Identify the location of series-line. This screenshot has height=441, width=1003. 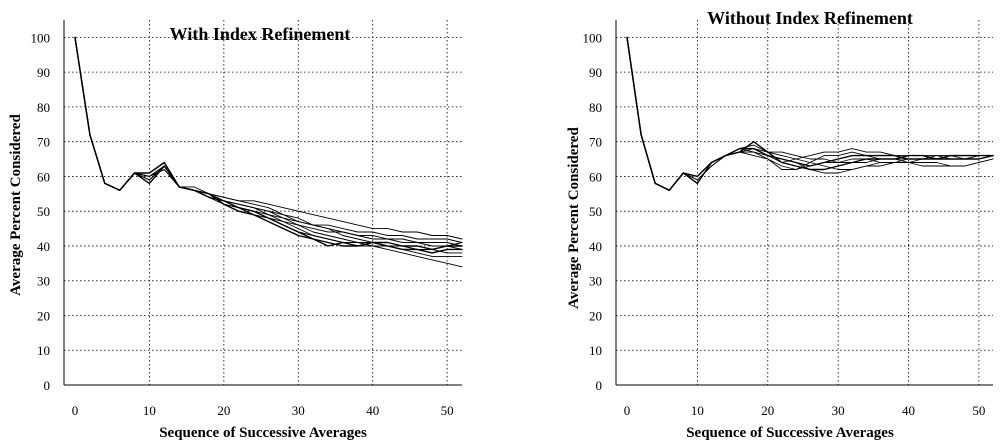
(810, 113).